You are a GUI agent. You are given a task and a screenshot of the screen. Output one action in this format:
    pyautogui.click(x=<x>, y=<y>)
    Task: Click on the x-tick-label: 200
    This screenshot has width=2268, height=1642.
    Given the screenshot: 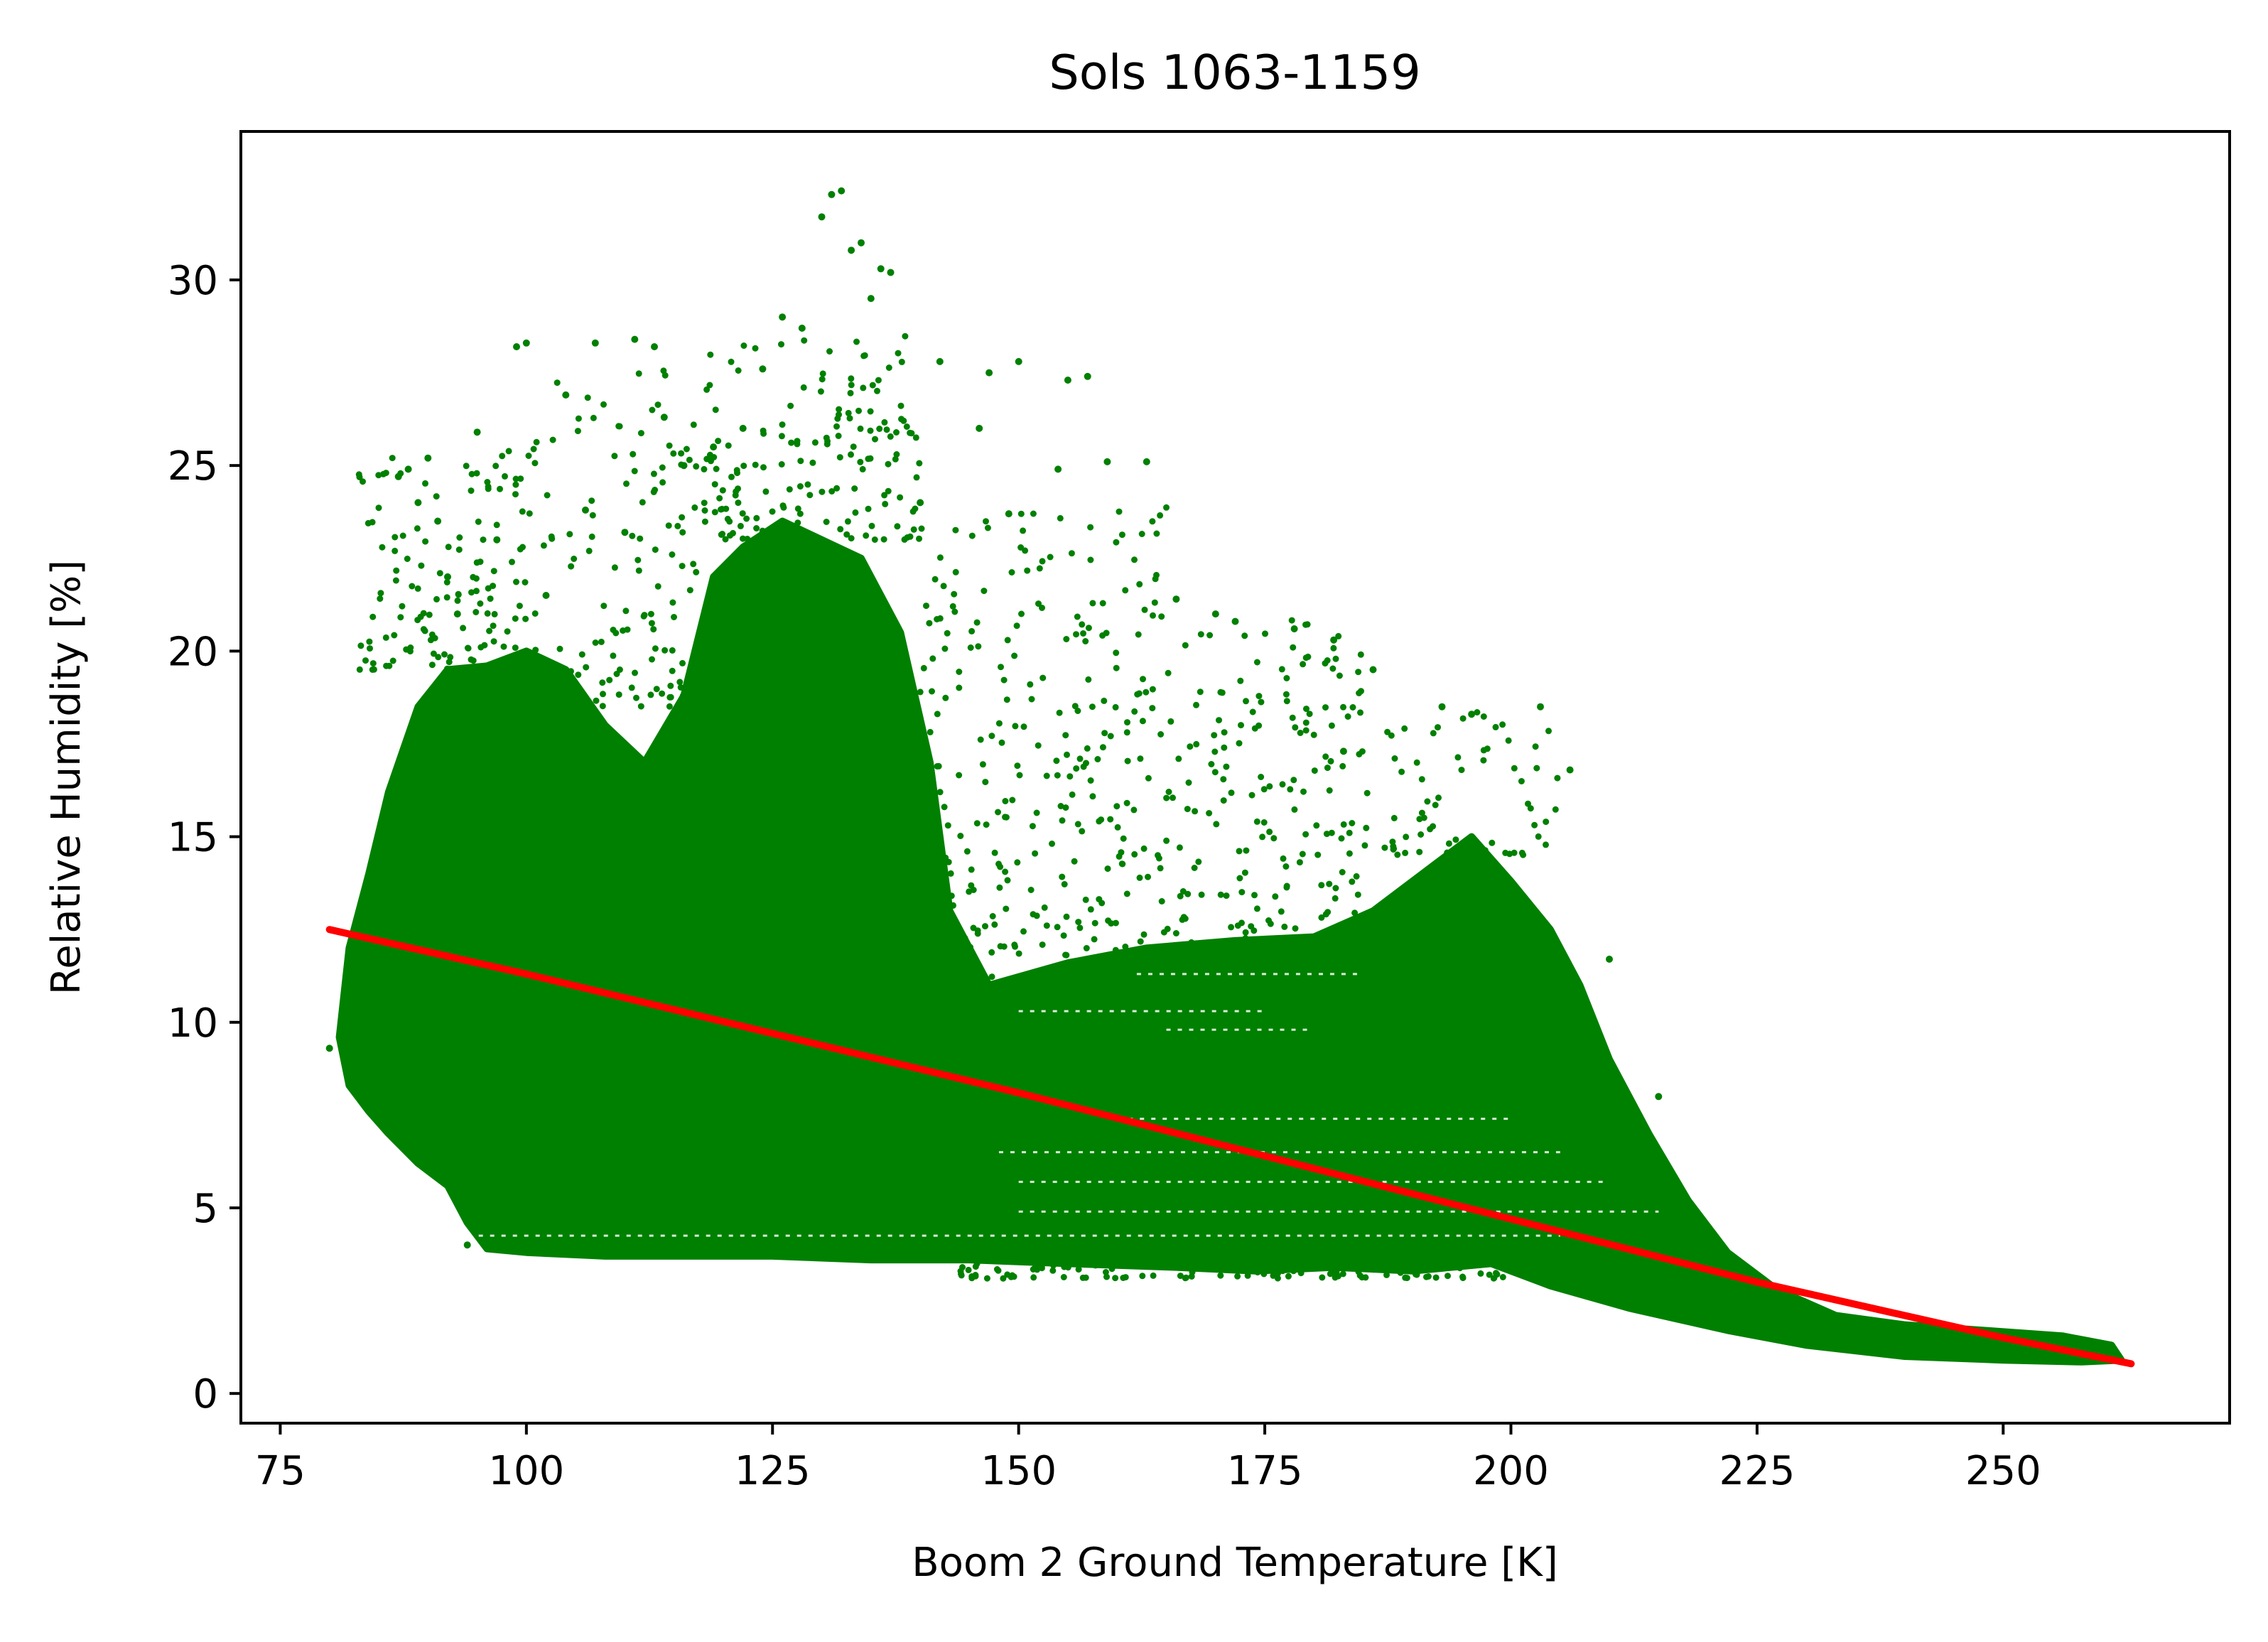 What is the action you would take?
    pyautogui.click(x=1511, y=1471)
    